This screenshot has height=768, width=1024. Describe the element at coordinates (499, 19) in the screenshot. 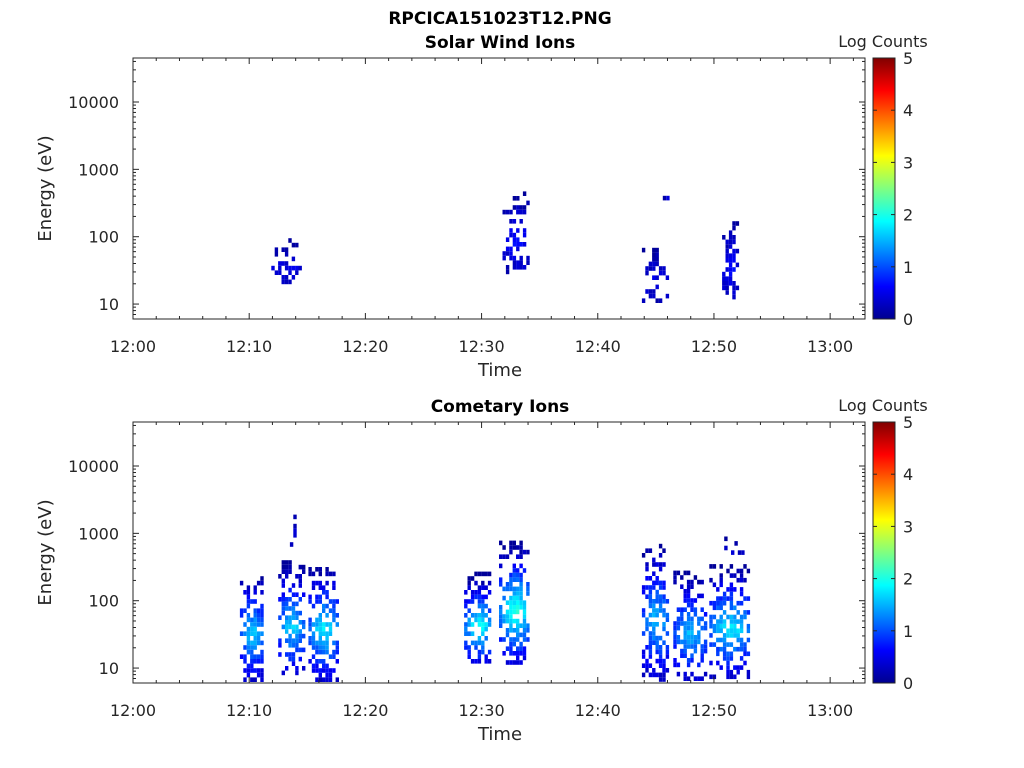

I see `figure-title: RPCICA151023T12.PNG` at that location.